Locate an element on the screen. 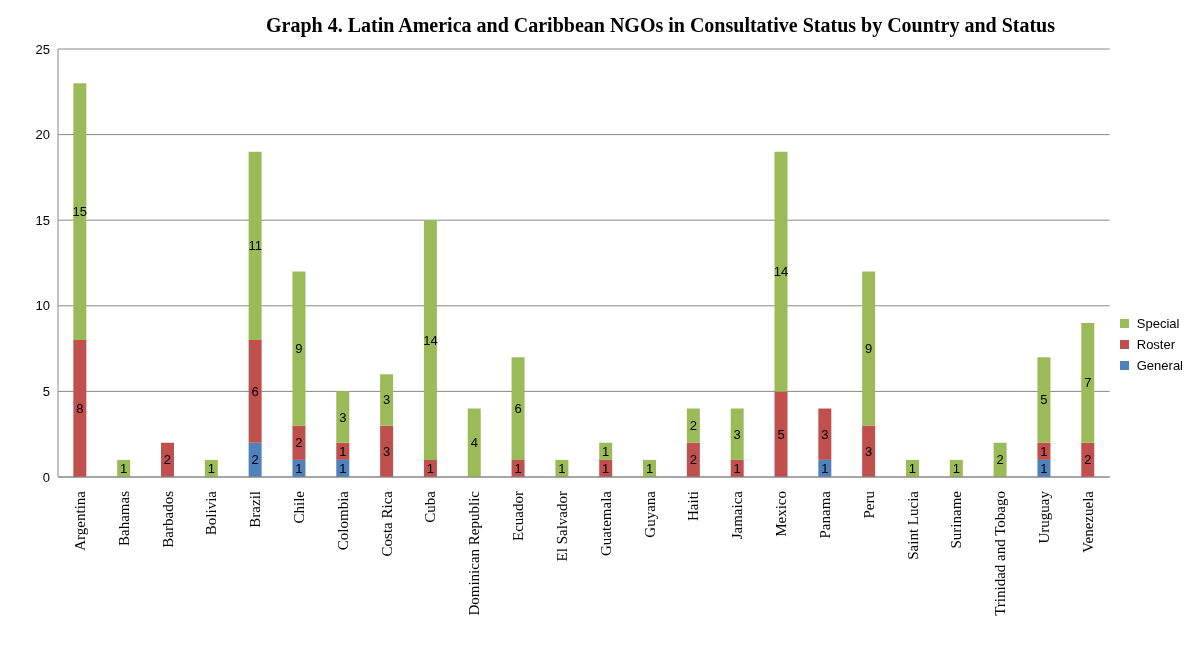 This screenshot has height=669, width=1201. x-tick-label: Bolivia is located at coordinates (211, 513).